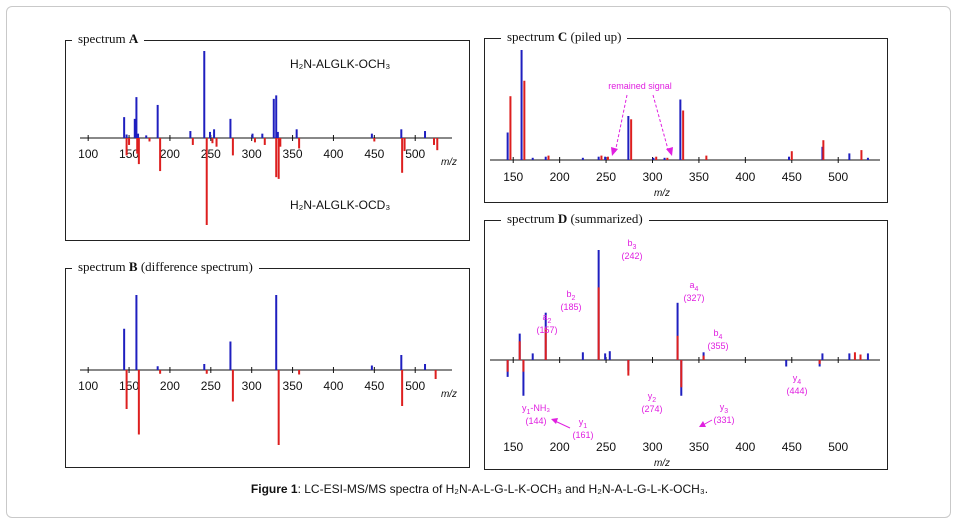 Image resolution: width=959 pixels, height=525 pixels. What do you see at coordinates (415, 386) in the screenshot?
I see `spectrum-b-tick-label: 500` at bounding box center [415, 386].